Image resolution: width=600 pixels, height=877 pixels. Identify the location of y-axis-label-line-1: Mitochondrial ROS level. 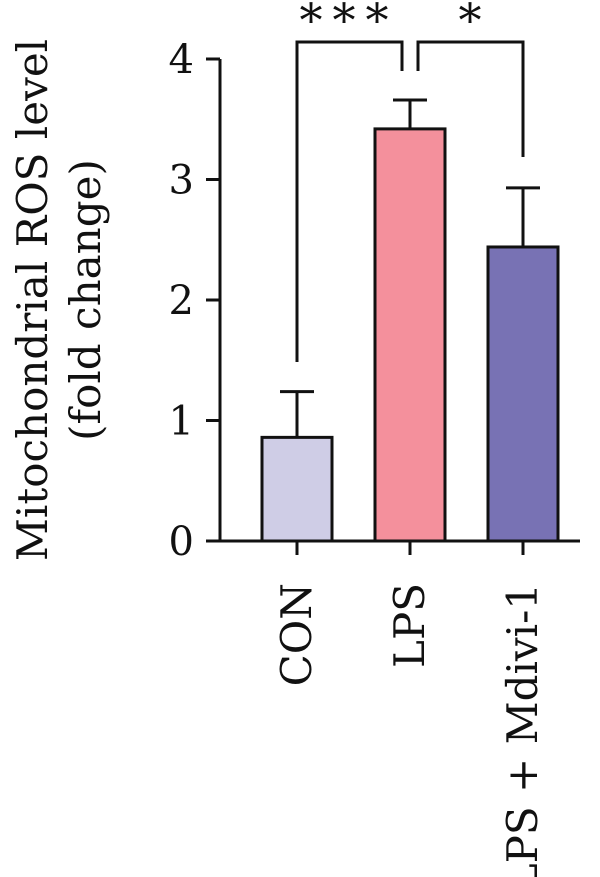
(32, 300).